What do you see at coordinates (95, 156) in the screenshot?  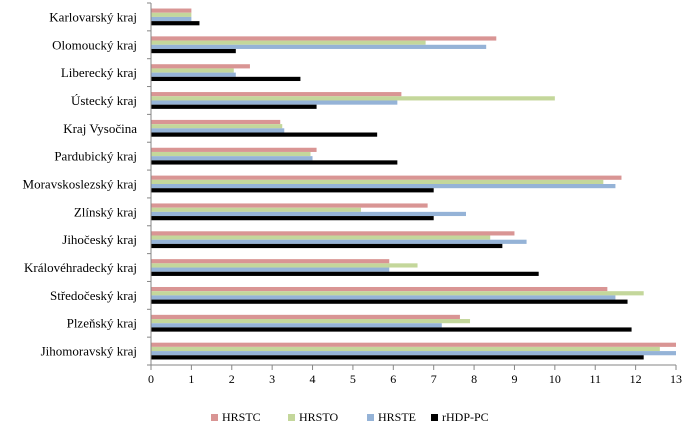 I see `category-label: Pardubický kraj` at bounding box center [95, 156].